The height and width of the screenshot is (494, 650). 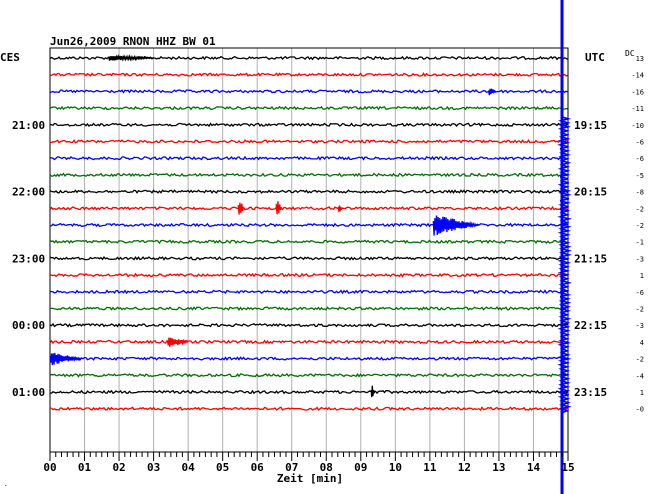 What do you see at coordinates (28, 192) in the screenshot?
I see `left-time-label: 22:00` at bounding box center [28, 192].